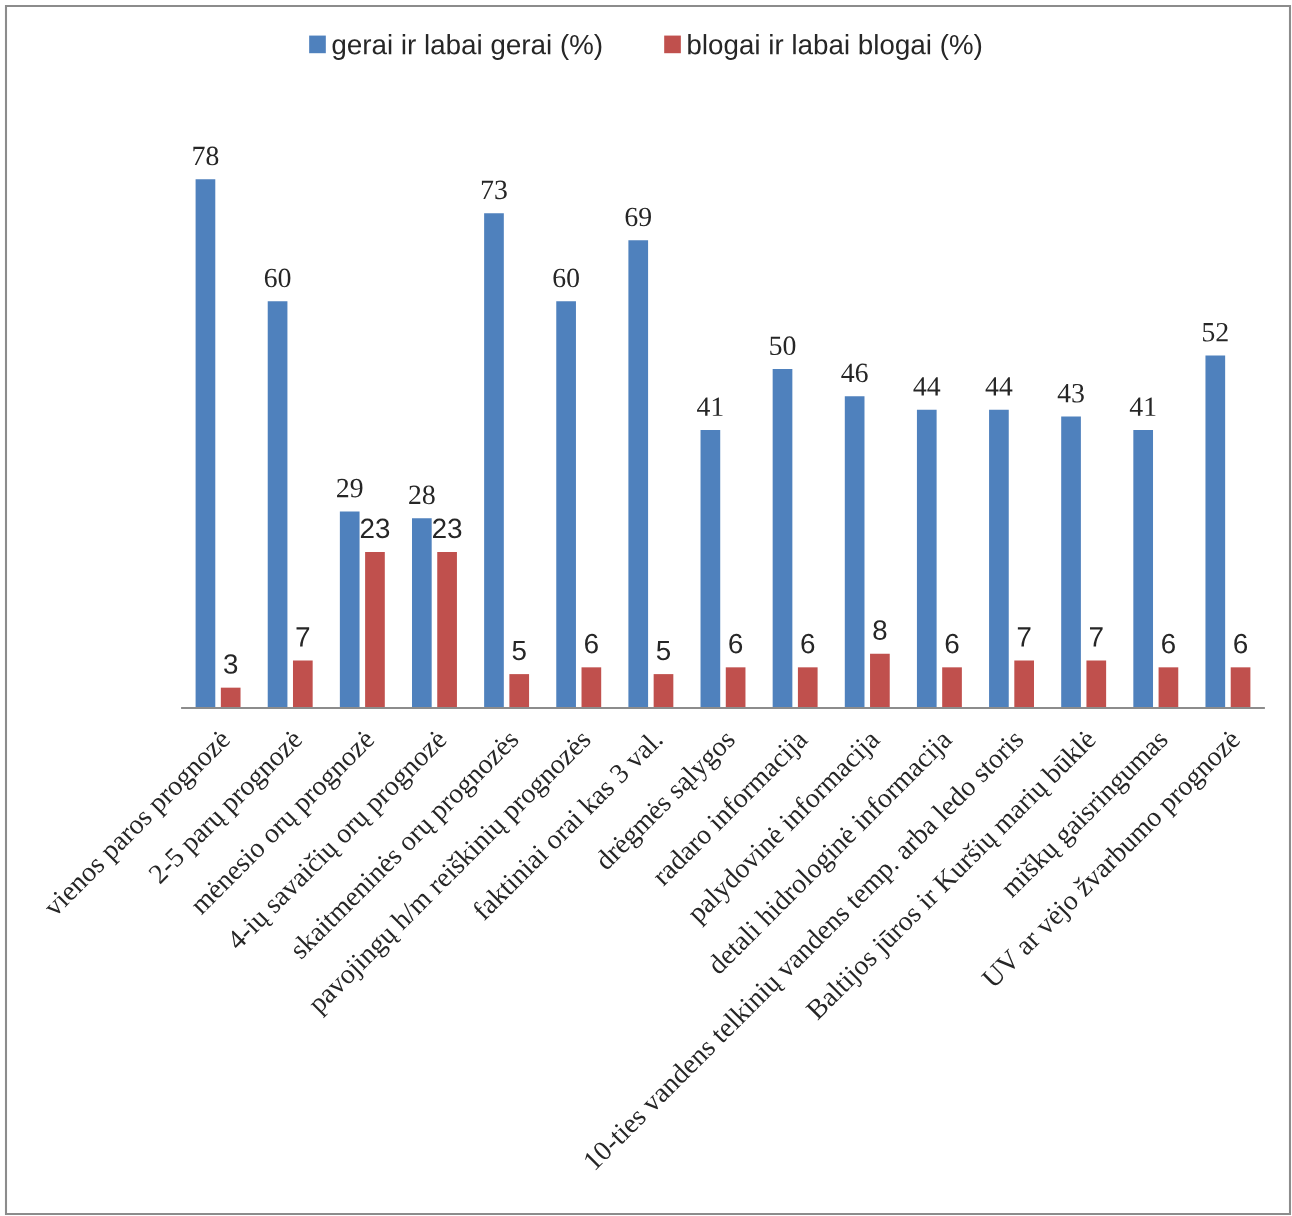 This screenshot has width=1292, height=1216. What do you see at coordinates (206, 156) in the screenshot?
I see `data-label: 78` at bounding box center [206, 156].